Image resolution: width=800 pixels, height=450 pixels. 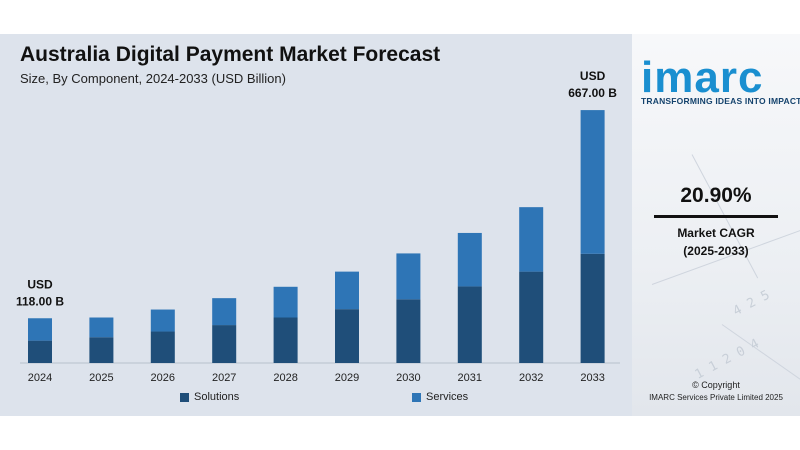 What do you see at coordinates (716, 251) in the screenshot?
I see `cagr-period: (2025-2033)` at bounding box center [716, 251].